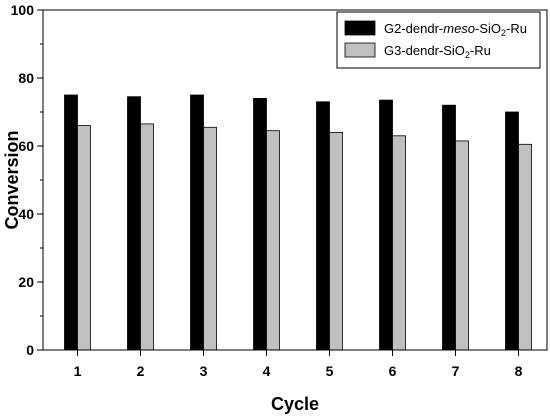 The image size is (550, 418). Describe the element at coordinates (12, 179) in the screenshot. I see `y-axis-title: Conversion` at that location.